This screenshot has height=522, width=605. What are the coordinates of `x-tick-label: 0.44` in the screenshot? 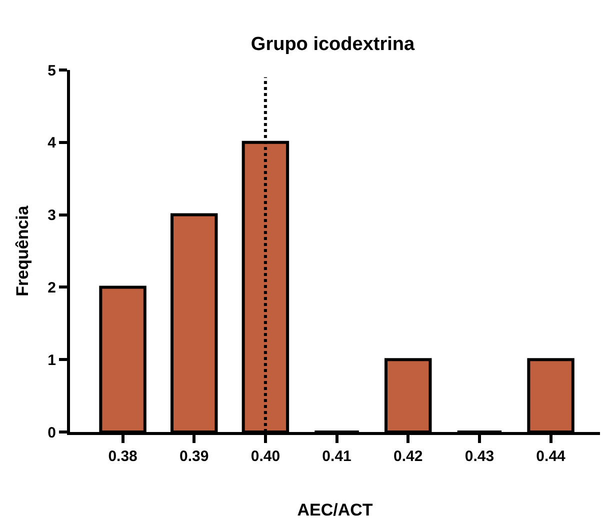 It's located at (551, 456).